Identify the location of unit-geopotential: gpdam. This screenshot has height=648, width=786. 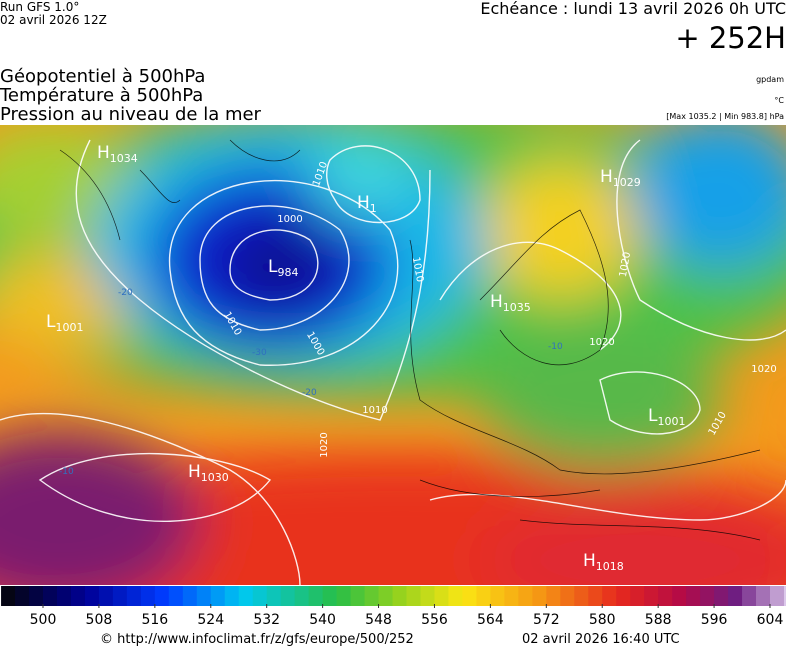
(770, 79).